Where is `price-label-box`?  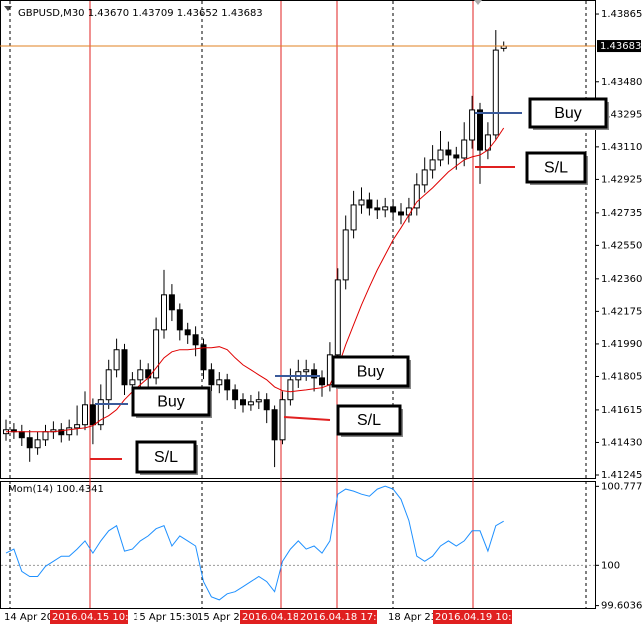 price-label-box is located at coordinates (619, 46).